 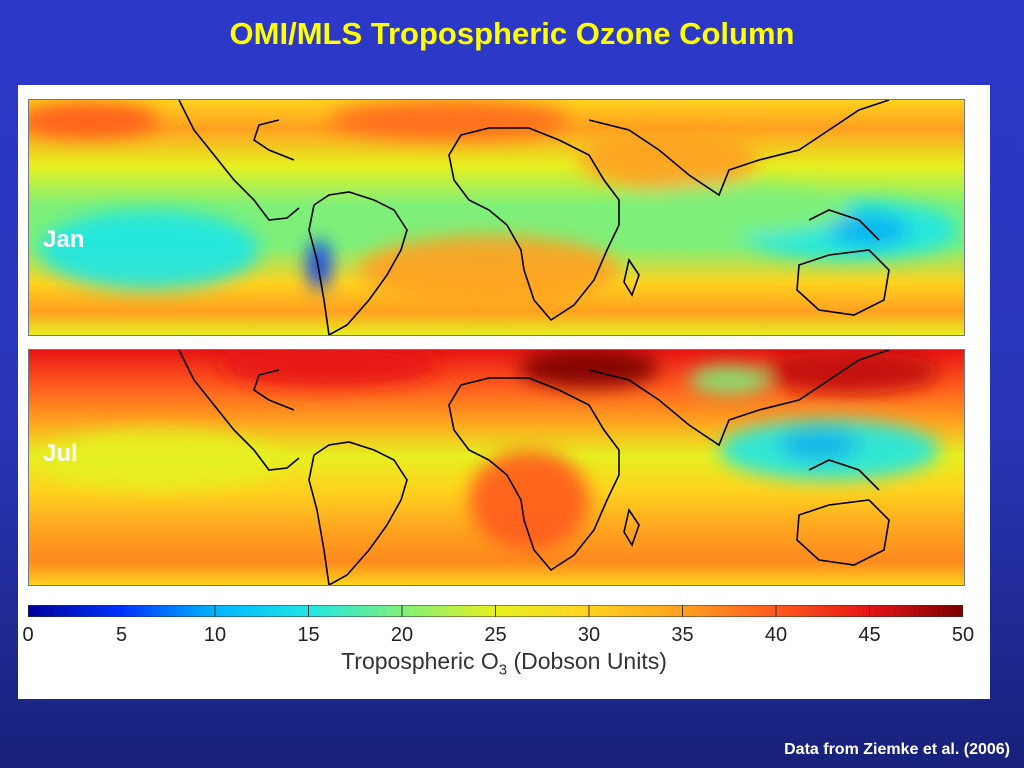 What do you see at coordinates (963, 635) in the screenshot?
I see `colorbar-tick-label: 50` at bounding box center [963, 635].